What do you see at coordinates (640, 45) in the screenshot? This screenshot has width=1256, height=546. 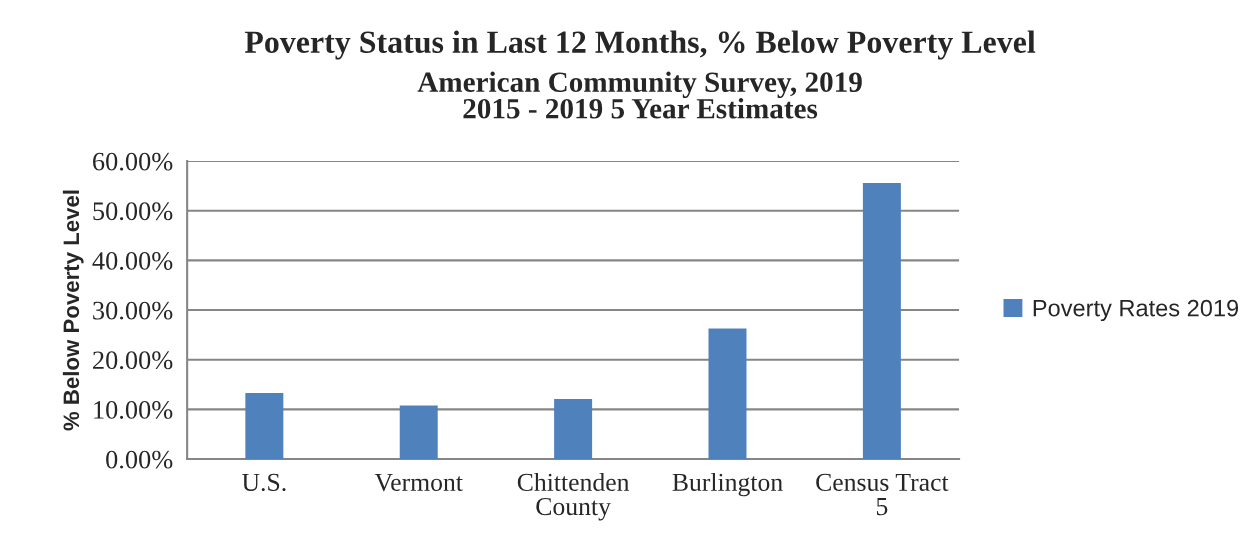 I see `chart-title: Poverty Status in Last 12 Months, % Below Poverty Level` at bounding box center [640, 45].